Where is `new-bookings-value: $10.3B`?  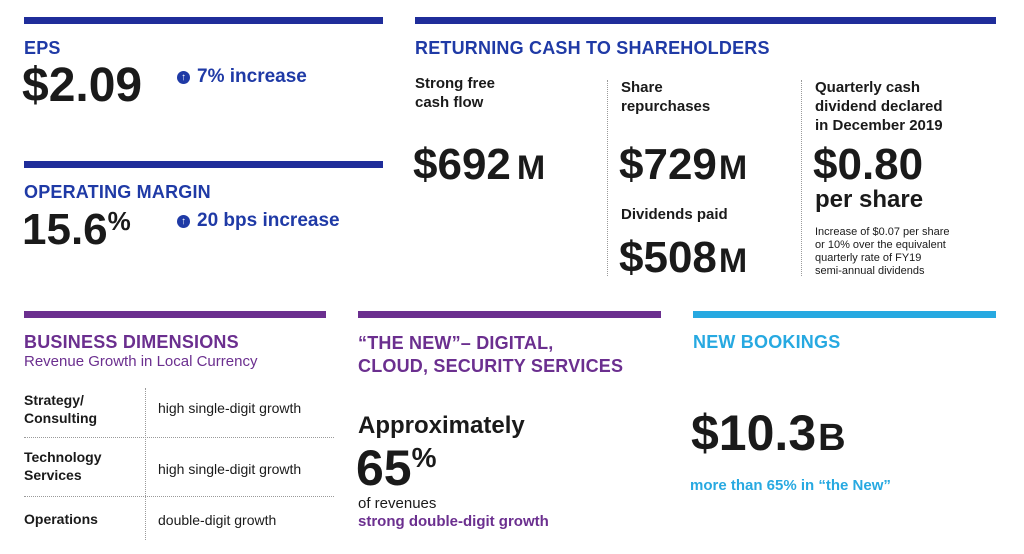
new-bookings-value: $10.3B is located at coordinates (768, 433).